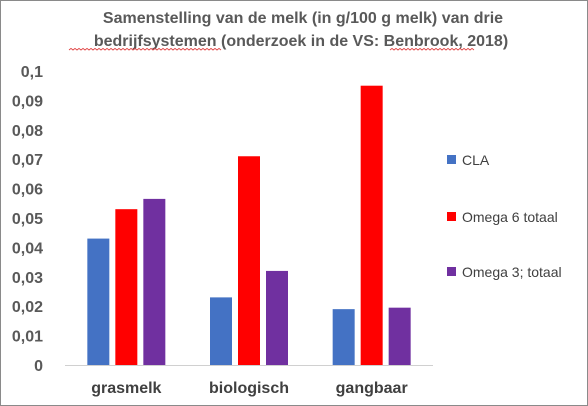 This screenshot has height=406, width=588. I want to click on y-axis: 0 0,01 0,02 0,03 0,04 0,05 0,06 0,07 0,08 0,09 0,1, so click(27, 219).